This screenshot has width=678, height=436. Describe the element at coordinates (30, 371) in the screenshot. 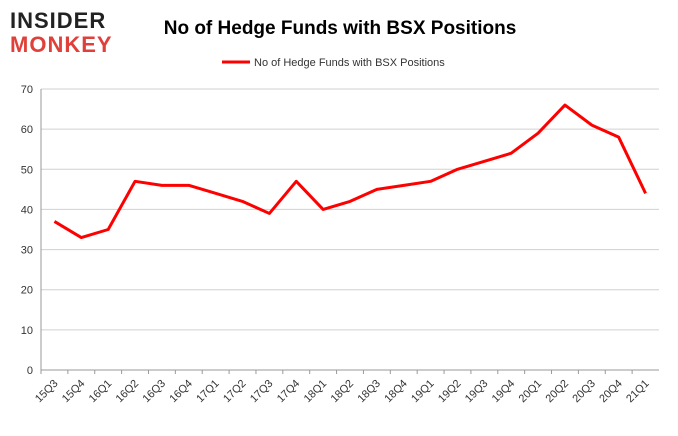

I see `y-tick-label: 0` at that location.